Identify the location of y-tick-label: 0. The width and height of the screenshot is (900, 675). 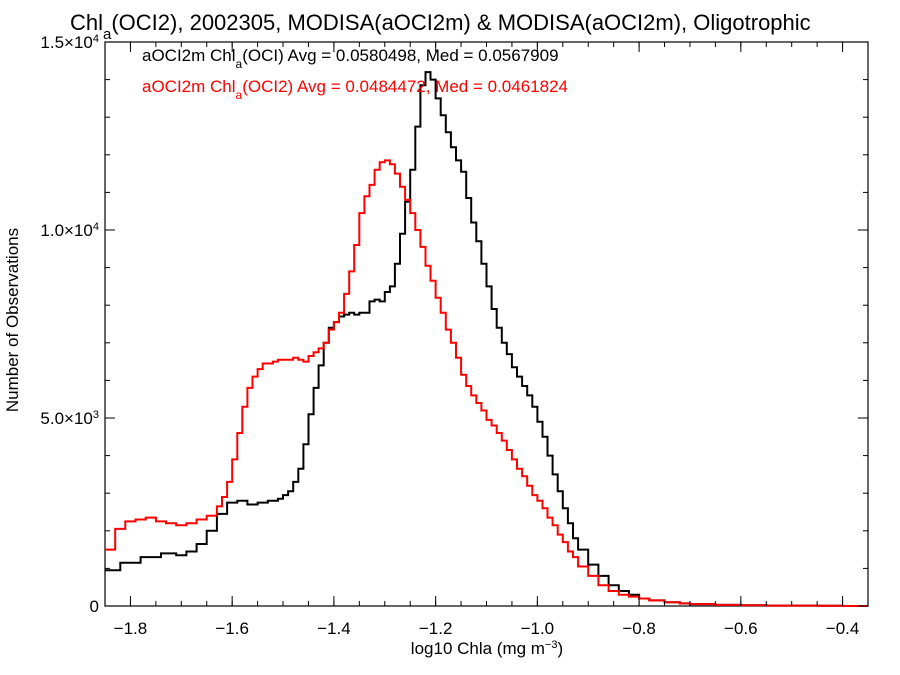
(94, 606).